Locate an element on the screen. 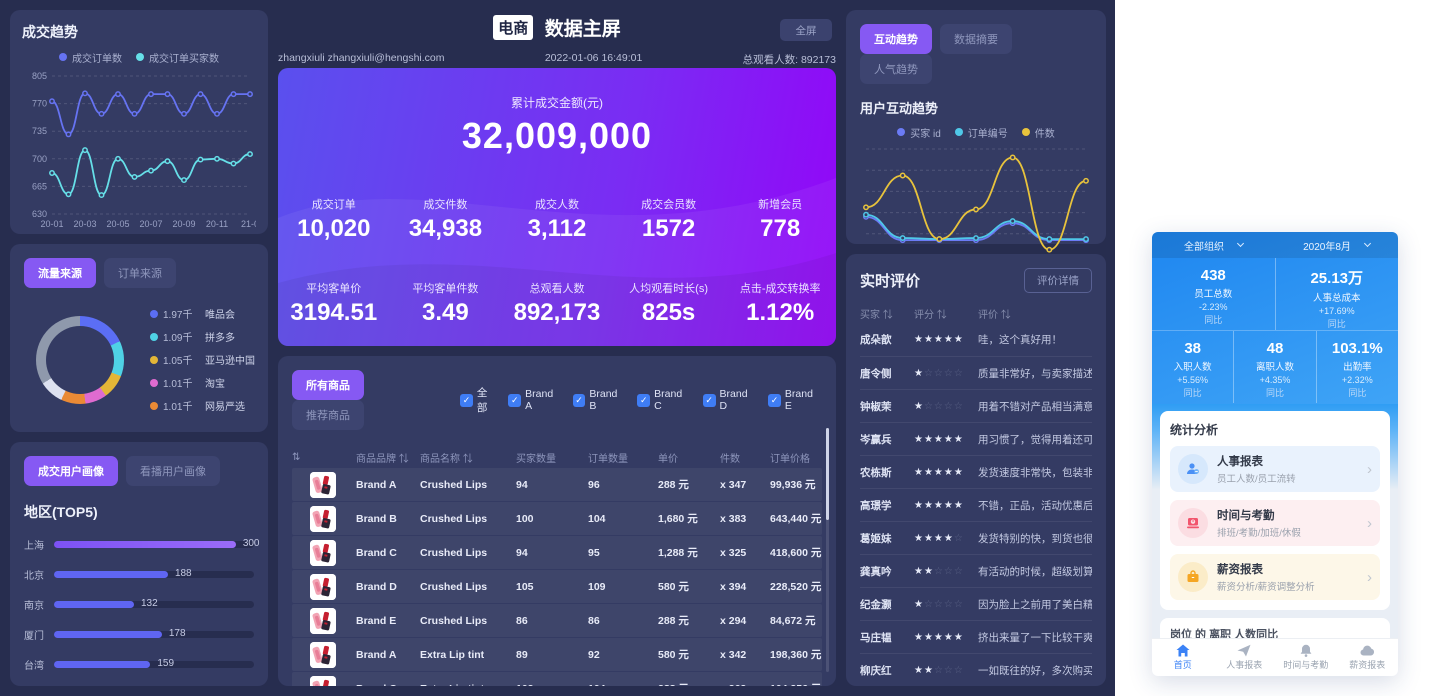  source-legend-item: 1.05千 亚马逊中国 is located at coordinates (202, 359).